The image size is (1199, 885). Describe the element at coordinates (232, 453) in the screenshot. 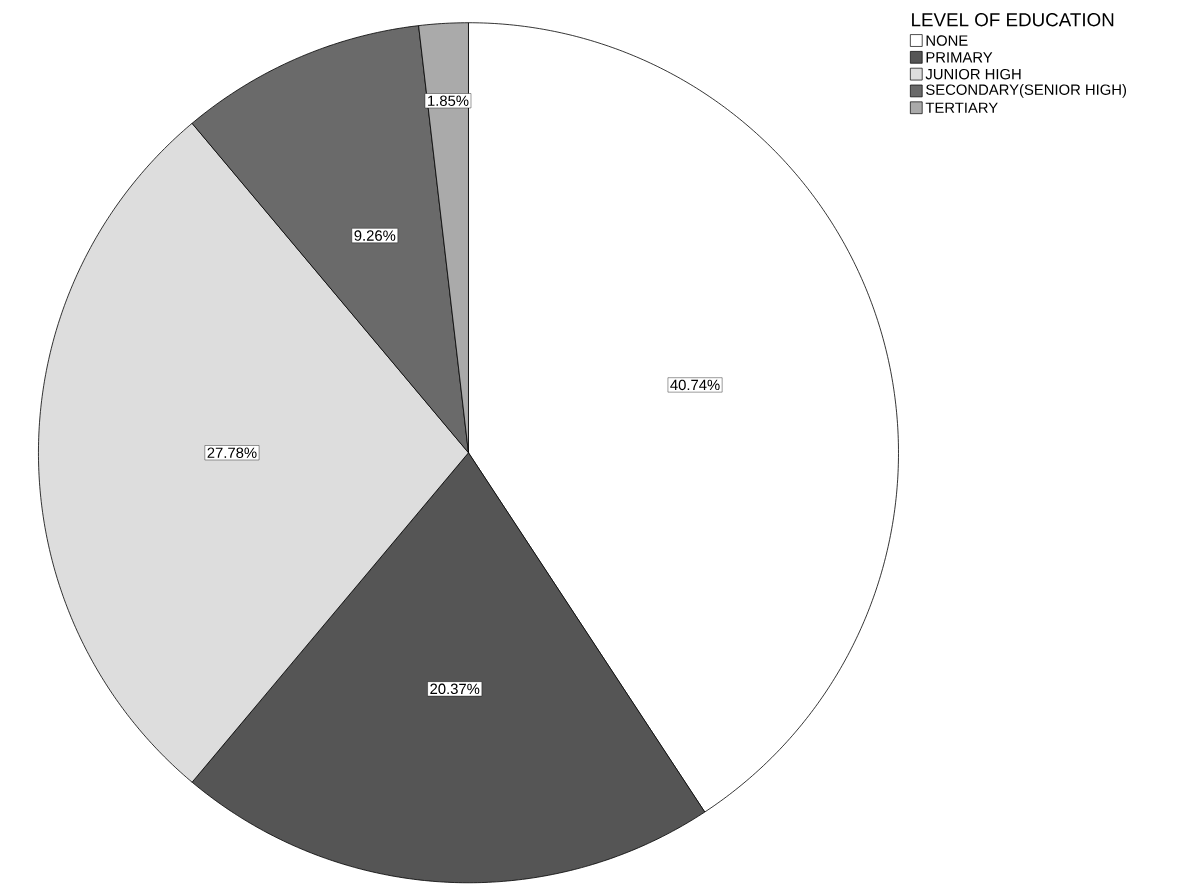

I see `data-label: 27.78%` at that location.